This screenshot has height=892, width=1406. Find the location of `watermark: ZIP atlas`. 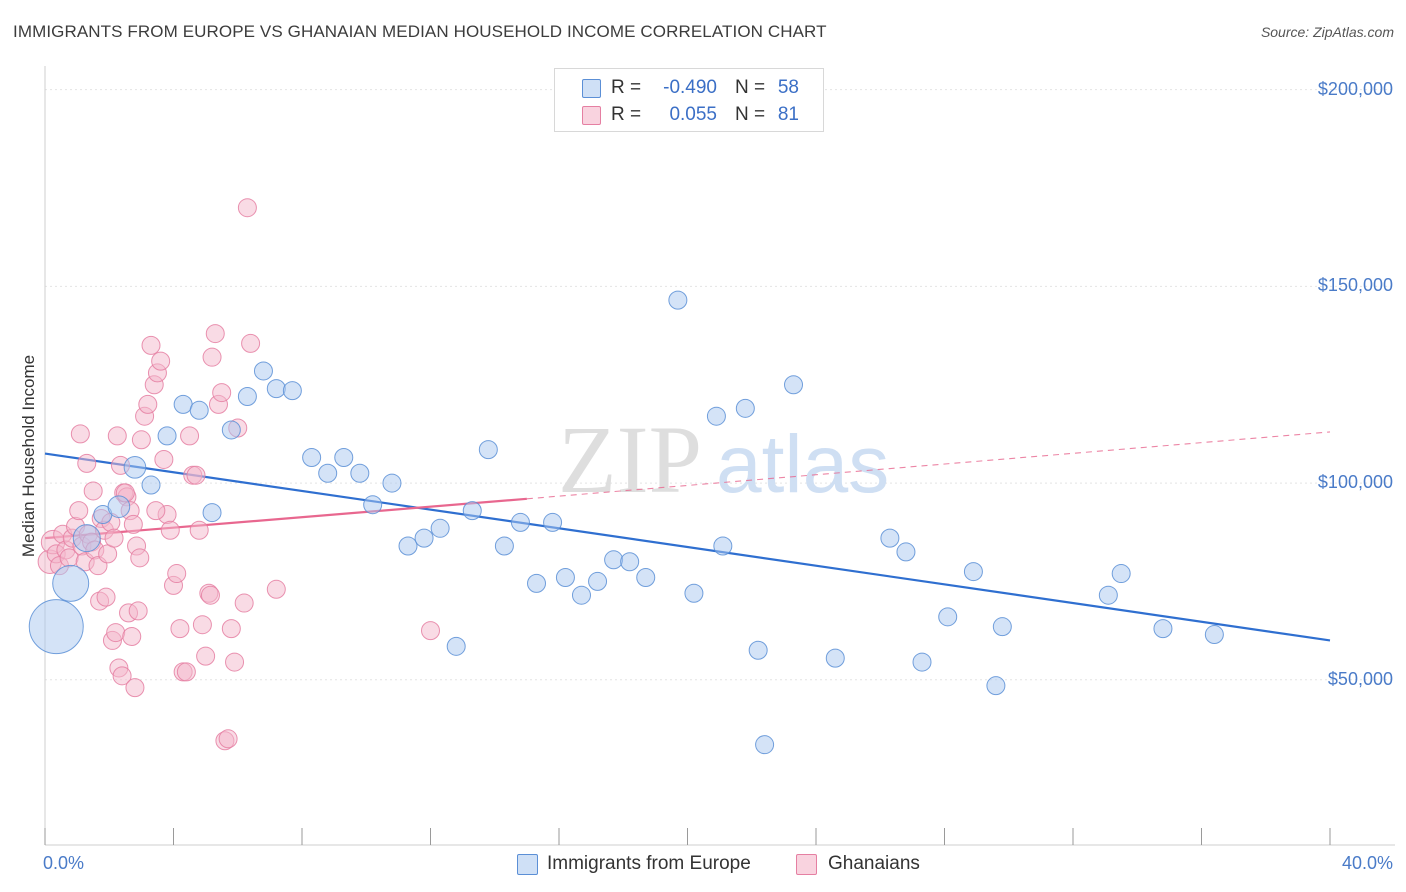

watermark: ZIP atlas is located at coordinates (723, 459).